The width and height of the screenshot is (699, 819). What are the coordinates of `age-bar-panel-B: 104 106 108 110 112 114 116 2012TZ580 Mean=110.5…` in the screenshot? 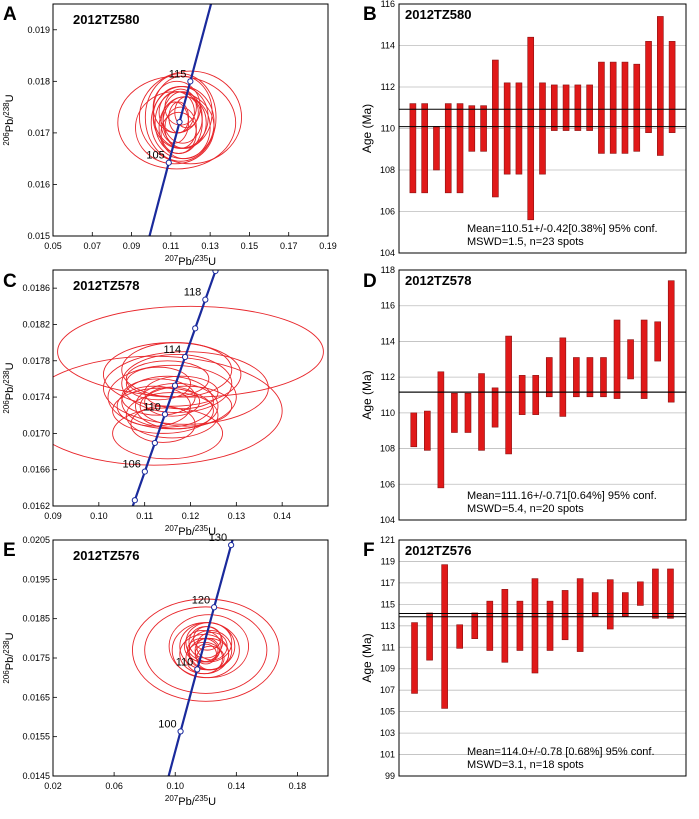 It's located at (523, 129).